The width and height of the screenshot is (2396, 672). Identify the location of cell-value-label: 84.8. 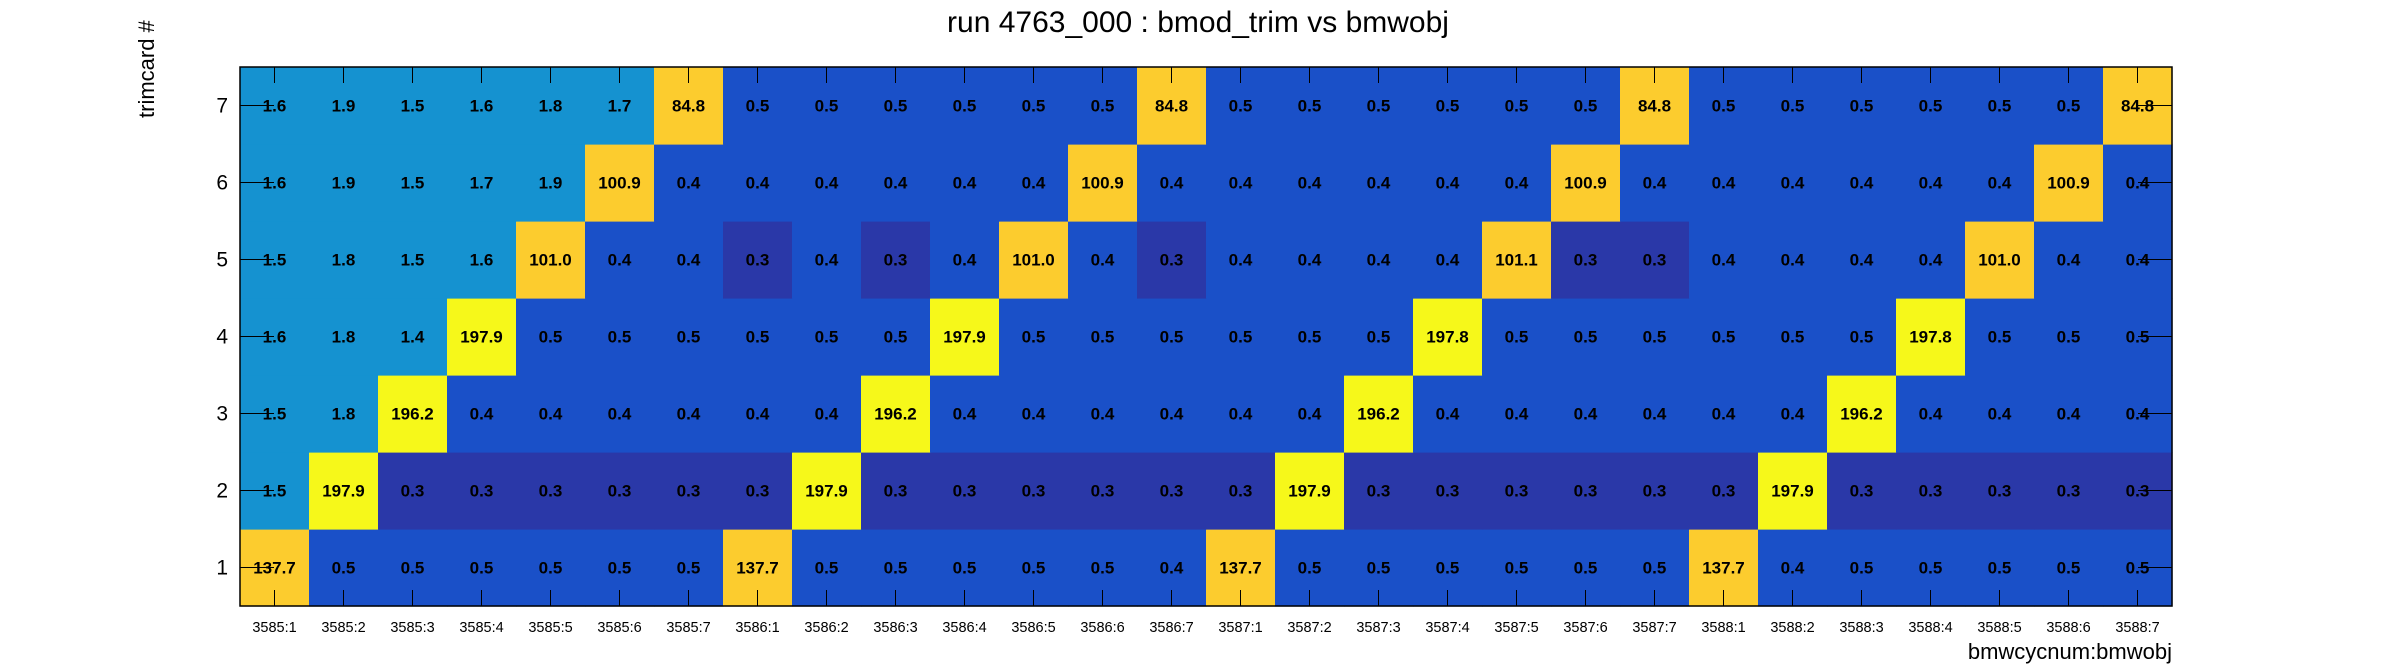
(1171, 106).